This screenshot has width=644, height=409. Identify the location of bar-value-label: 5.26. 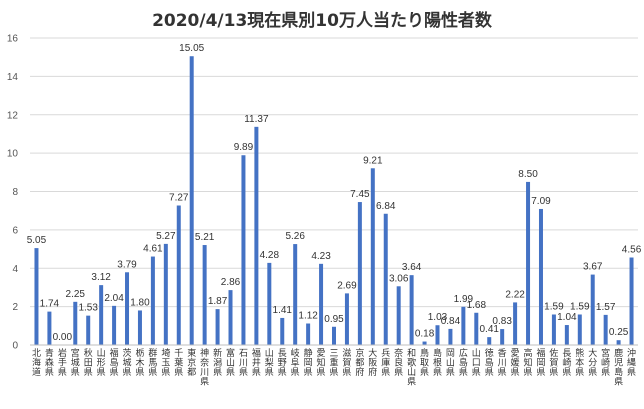
(295, 236).